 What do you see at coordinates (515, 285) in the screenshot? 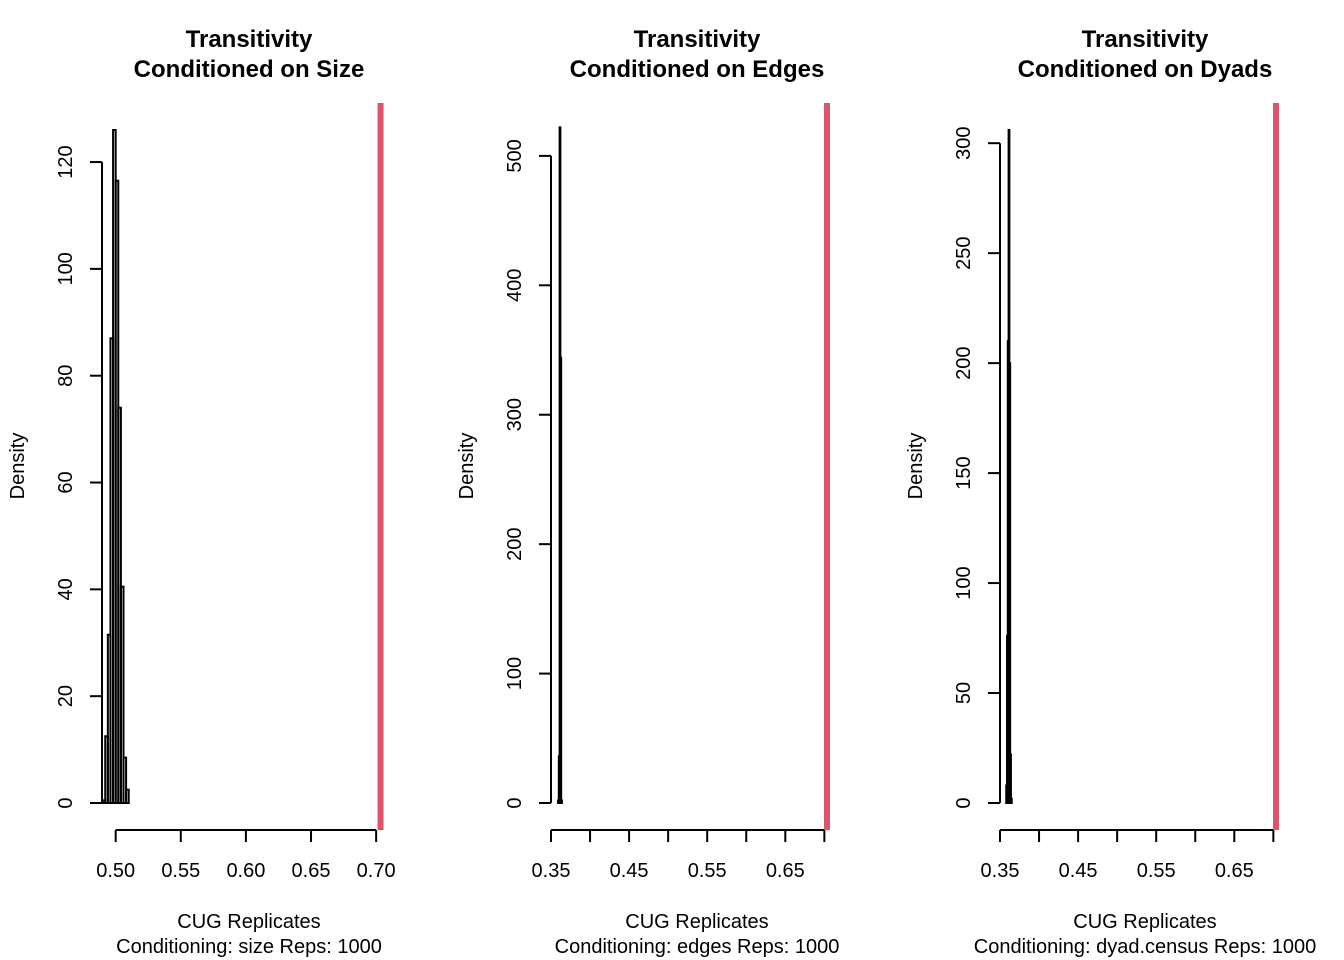
I see `y-tick-label: 400` at bounding box center [515, 285].